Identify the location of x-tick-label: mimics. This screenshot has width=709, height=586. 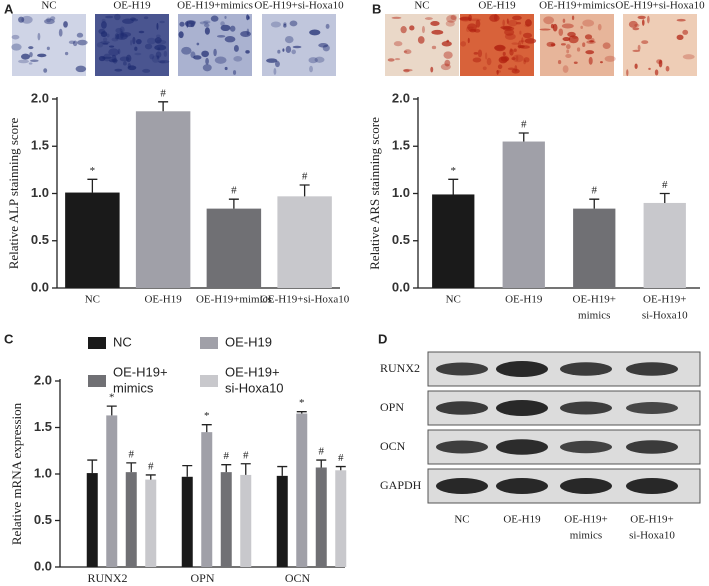
(594, 316).